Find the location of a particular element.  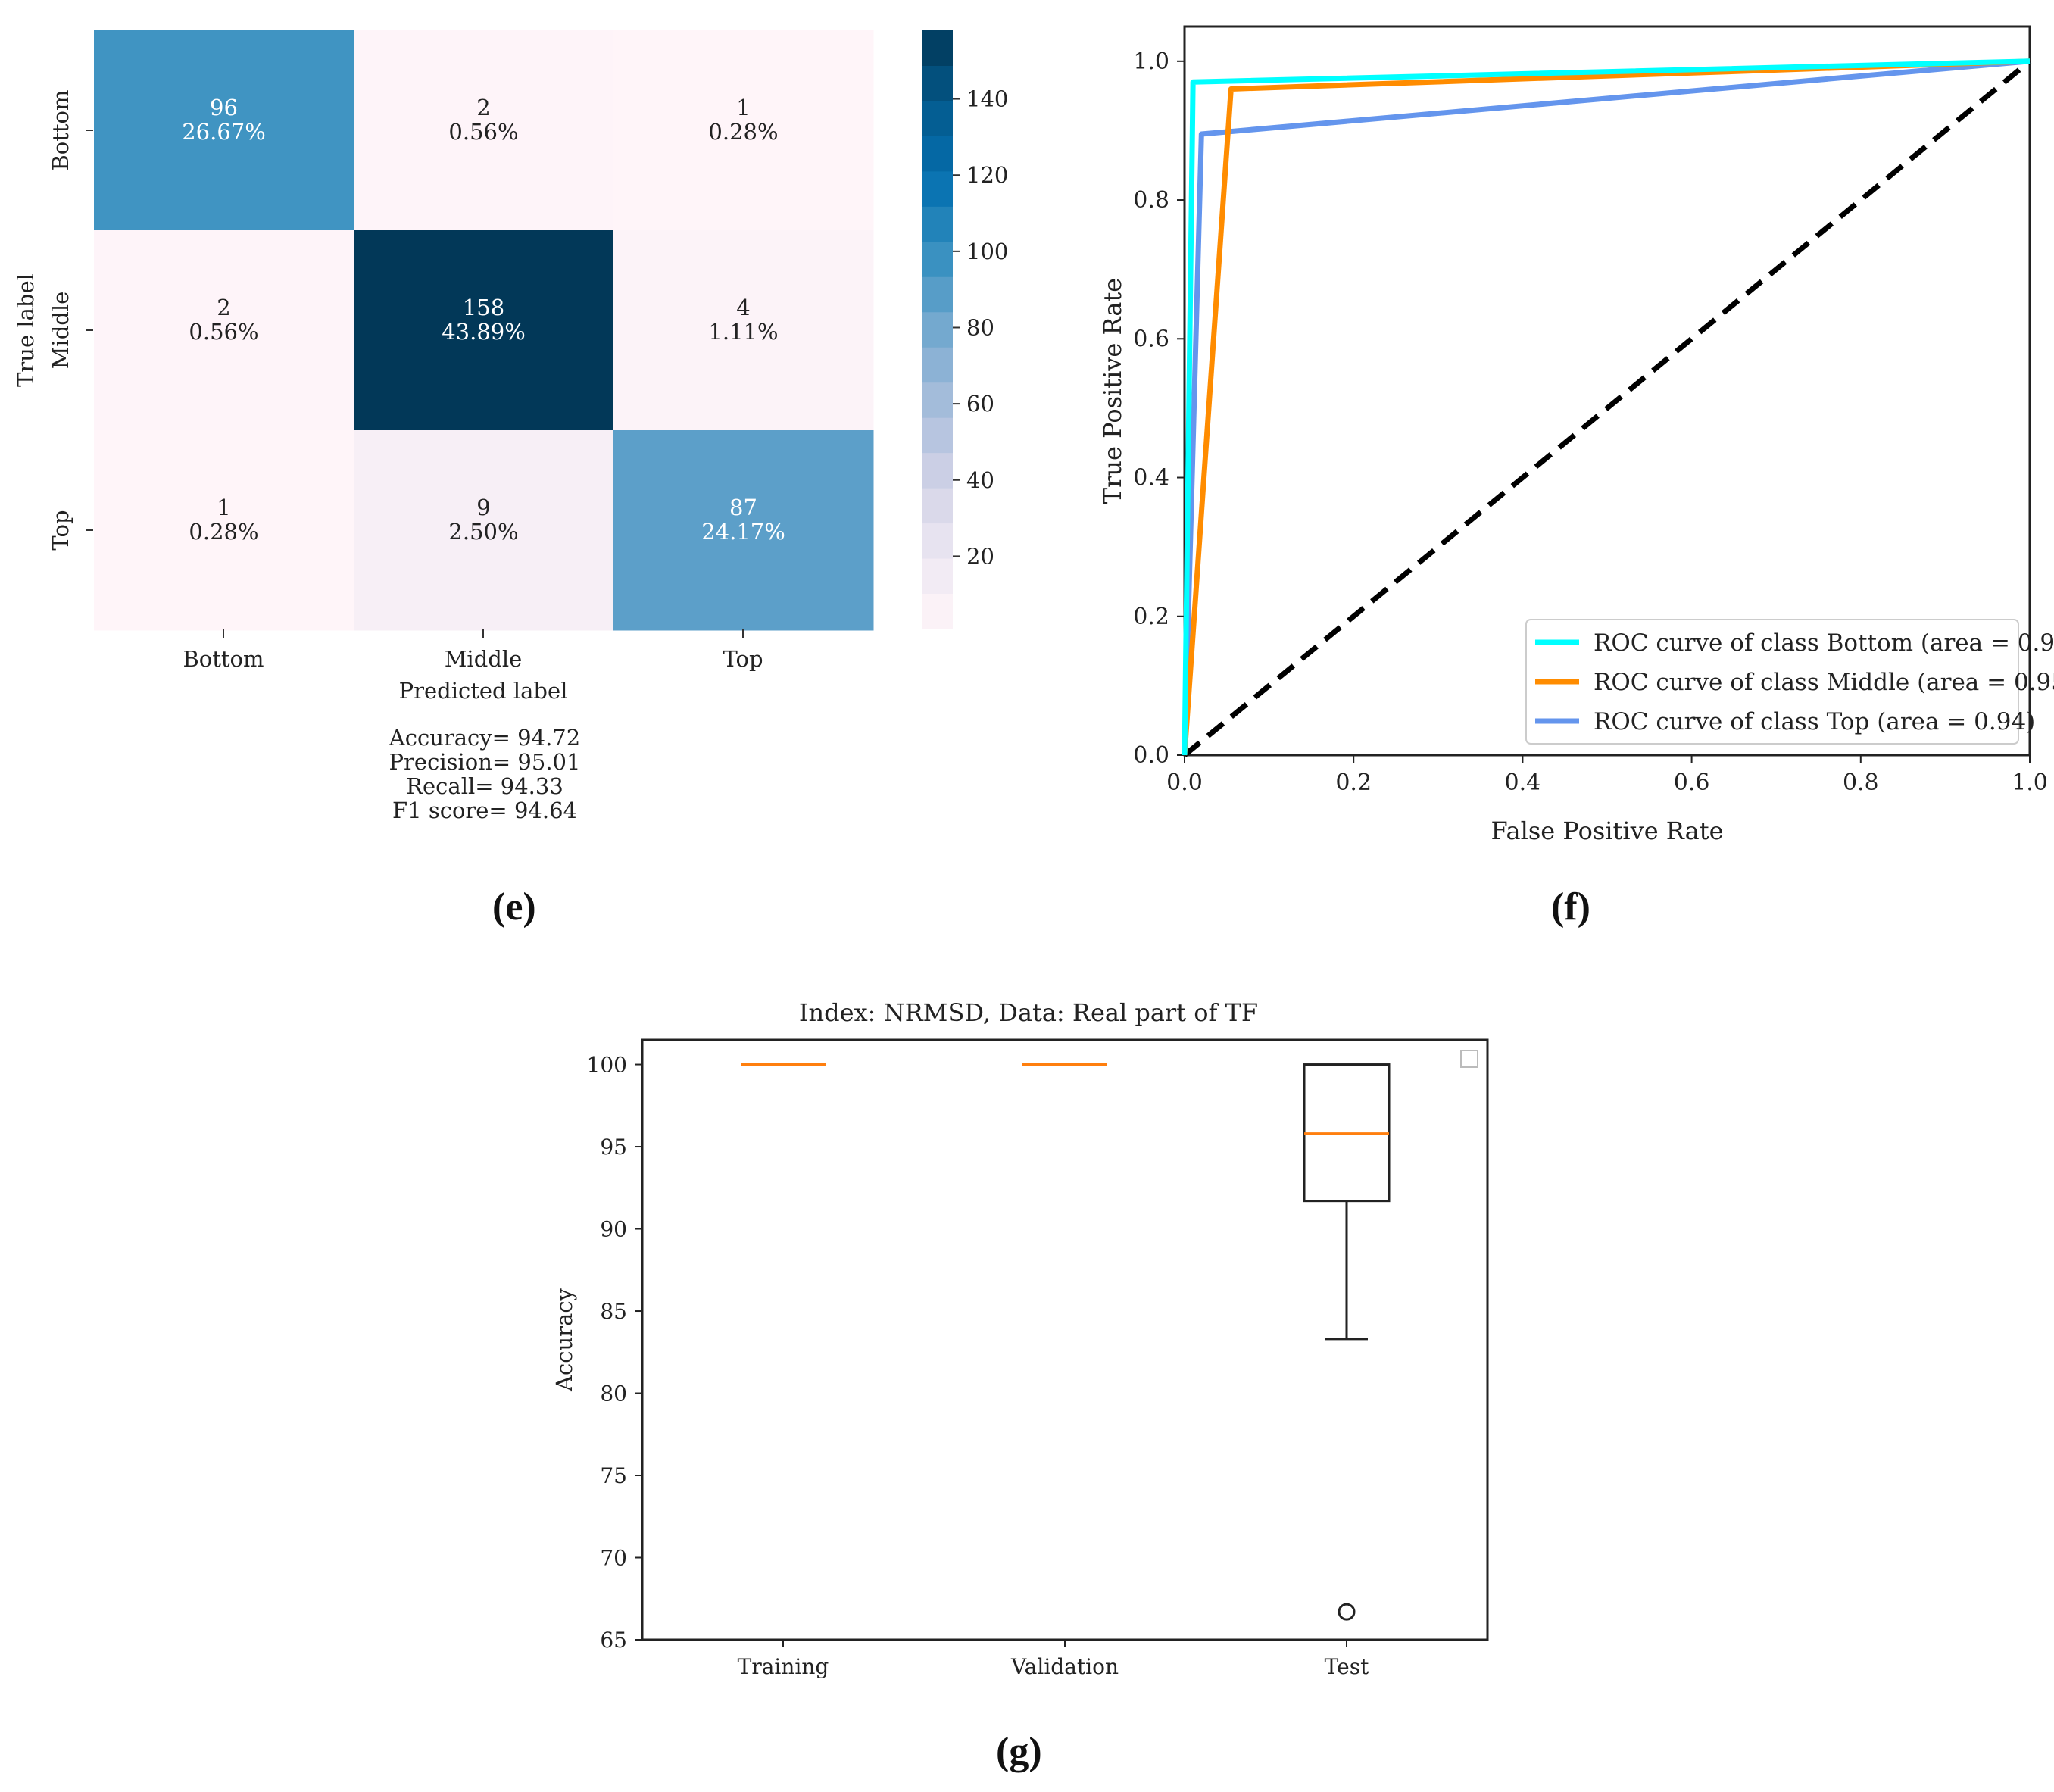

box-y-tick-label: 80 is located at coordinates (614, 1393).